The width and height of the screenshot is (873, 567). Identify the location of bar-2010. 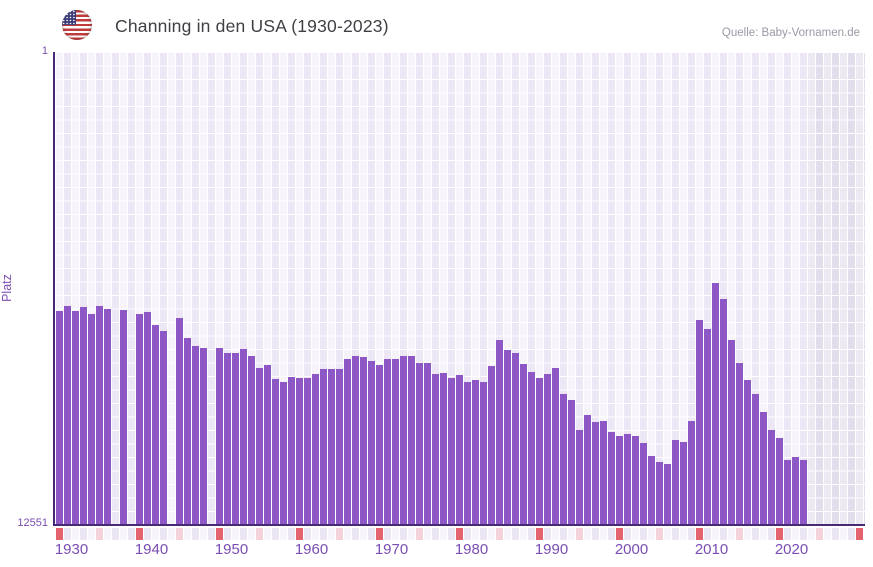
(699, 421).